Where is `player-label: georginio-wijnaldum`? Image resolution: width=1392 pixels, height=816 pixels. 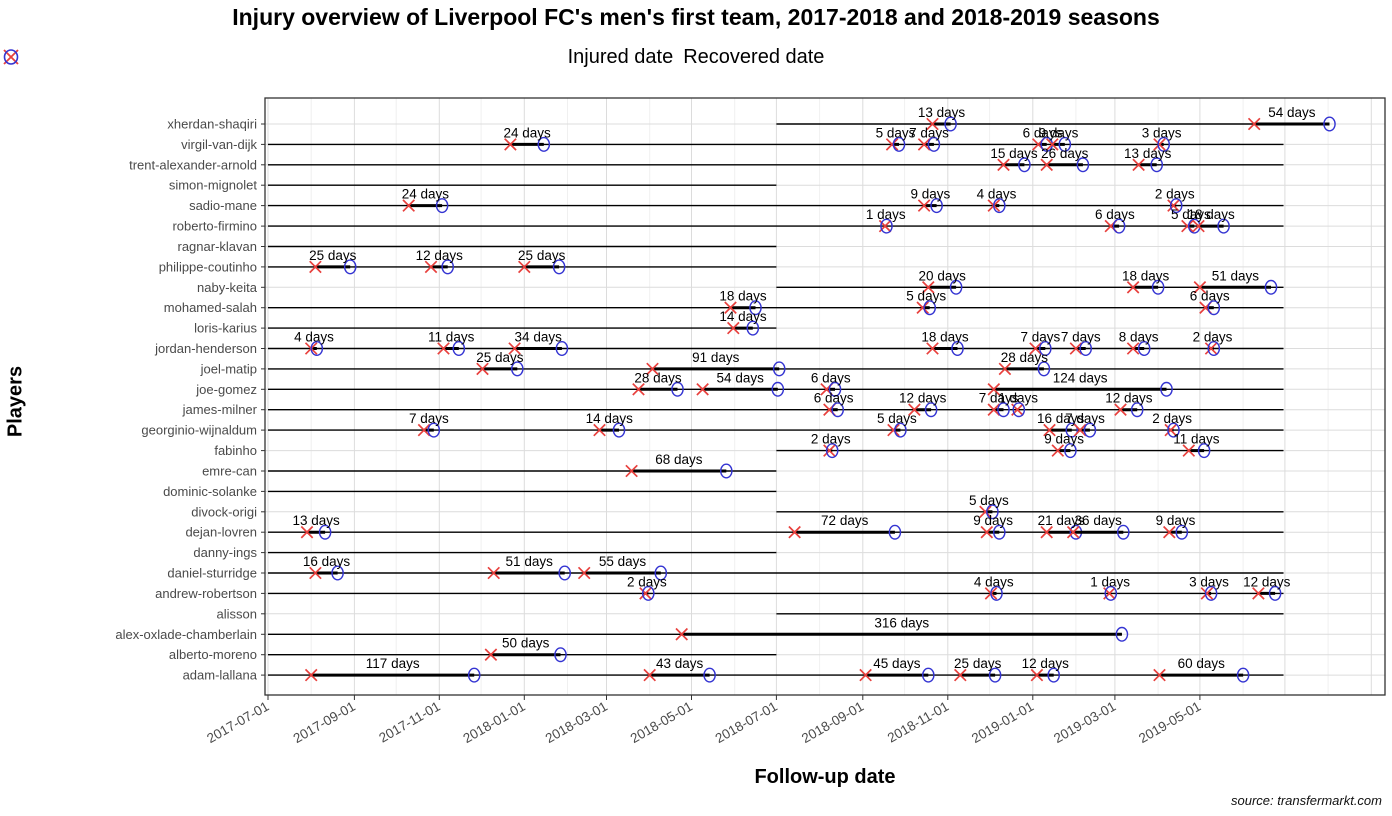 player-label: georginio-wijnaldum is located at coordinates (199, 430).